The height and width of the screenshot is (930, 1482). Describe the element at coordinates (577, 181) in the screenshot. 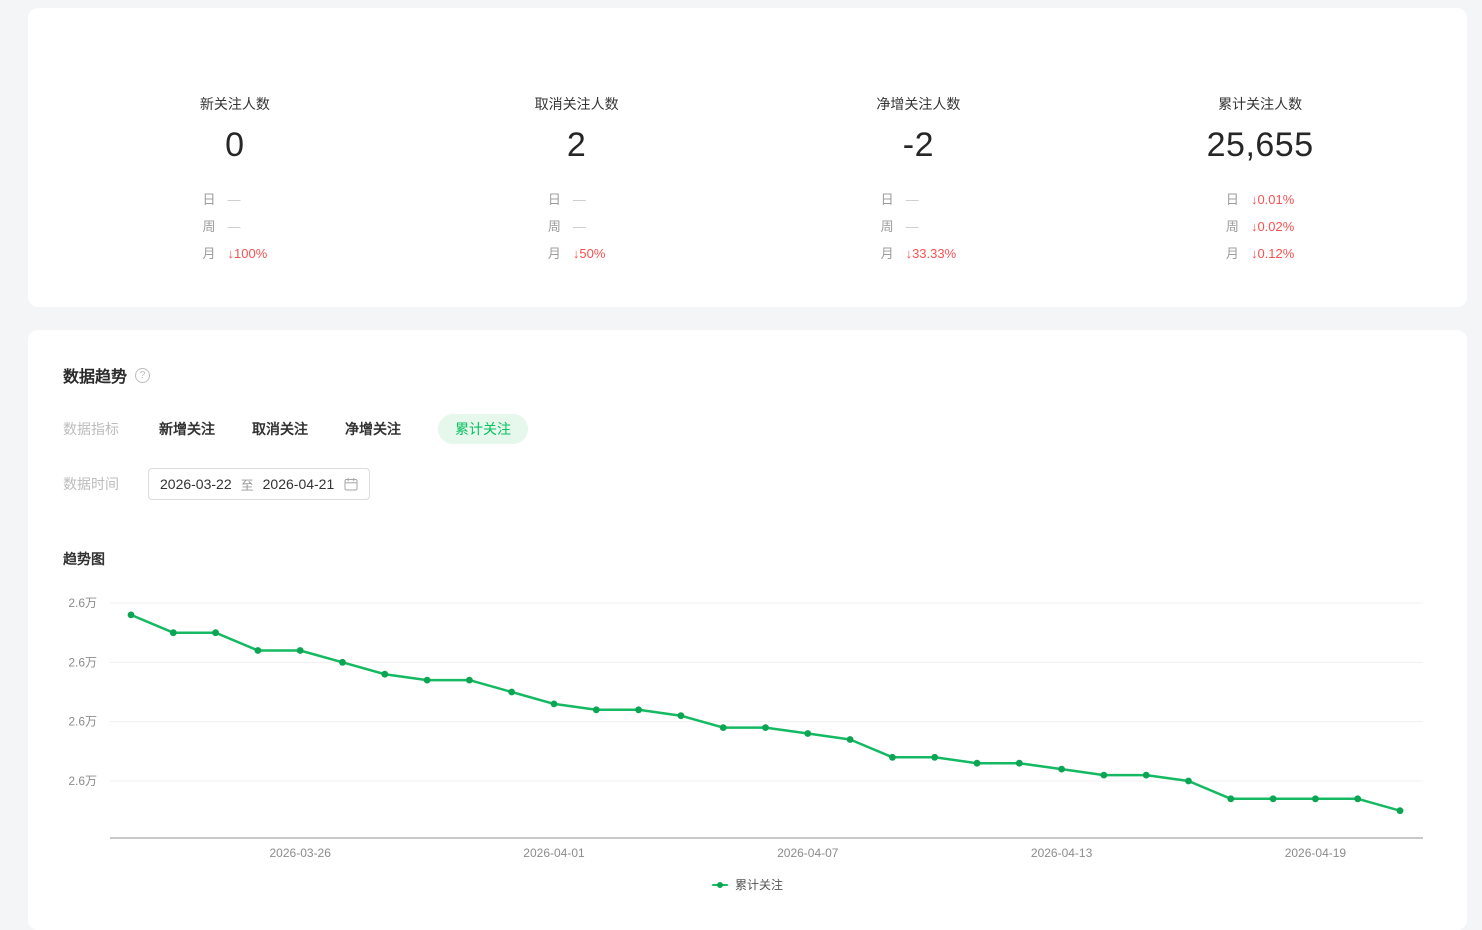

I see `stat-unfollowers: 取消关注人数 2 日 — 周 — 月 ↓50%` at that location.